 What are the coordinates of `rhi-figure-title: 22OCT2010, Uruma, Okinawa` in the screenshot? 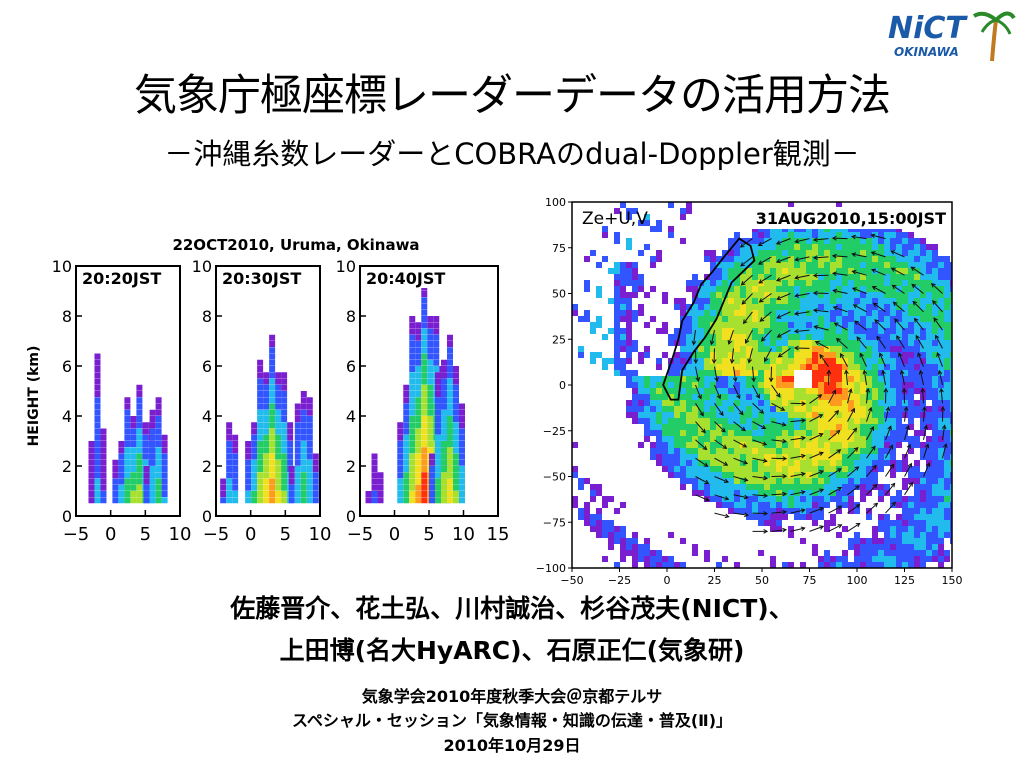 It's located at (295, 245).